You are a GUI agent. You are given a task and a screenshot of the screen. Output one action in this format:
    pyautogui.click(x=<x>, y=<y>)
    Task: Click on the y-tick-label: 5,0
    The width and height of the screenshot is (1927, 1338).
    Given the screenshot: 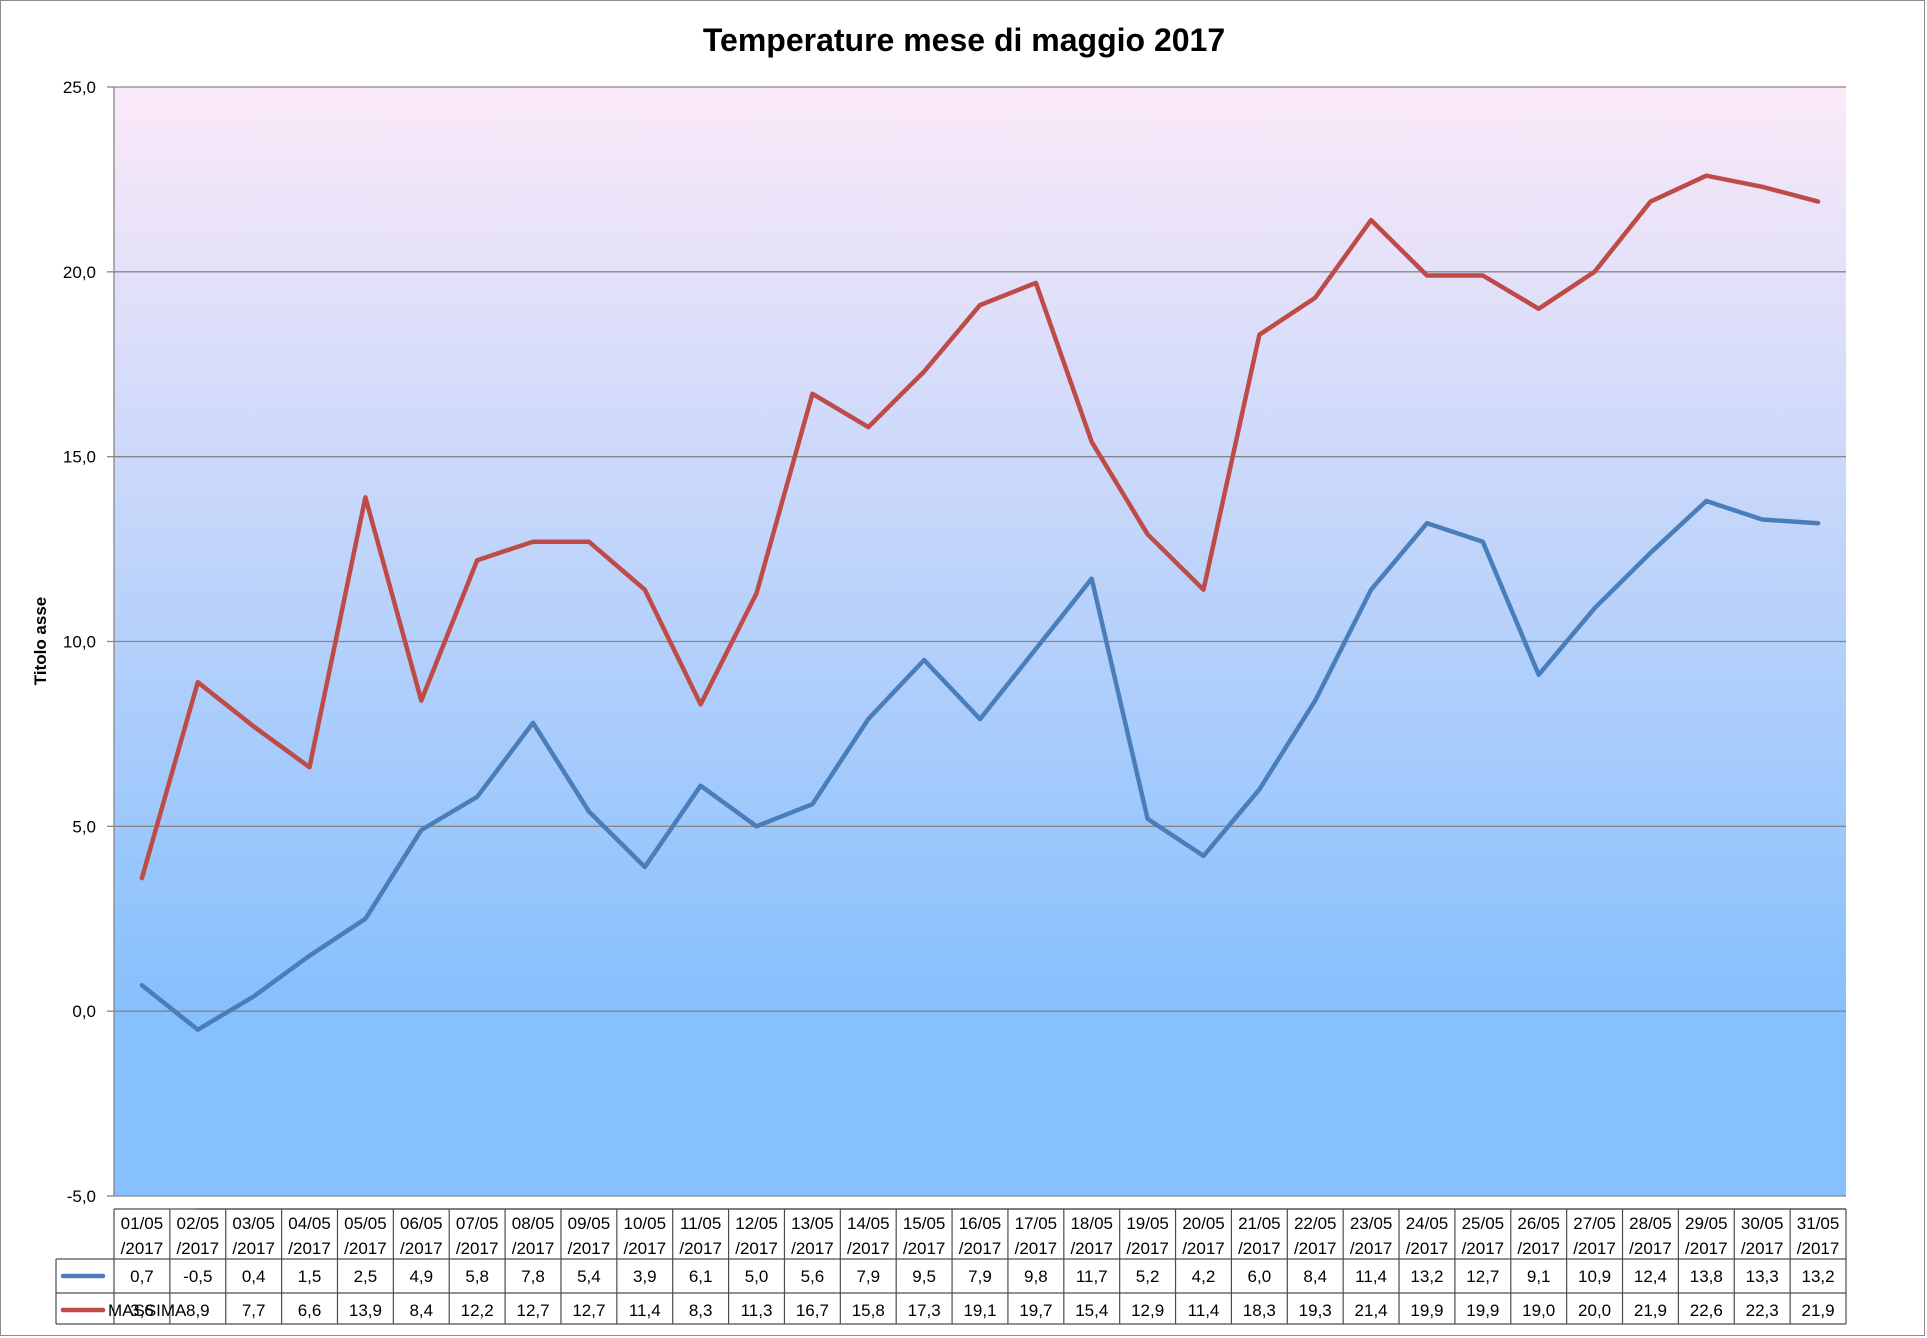 What is the action you would take?
    pyautogui.click(x=84, y=826)
    